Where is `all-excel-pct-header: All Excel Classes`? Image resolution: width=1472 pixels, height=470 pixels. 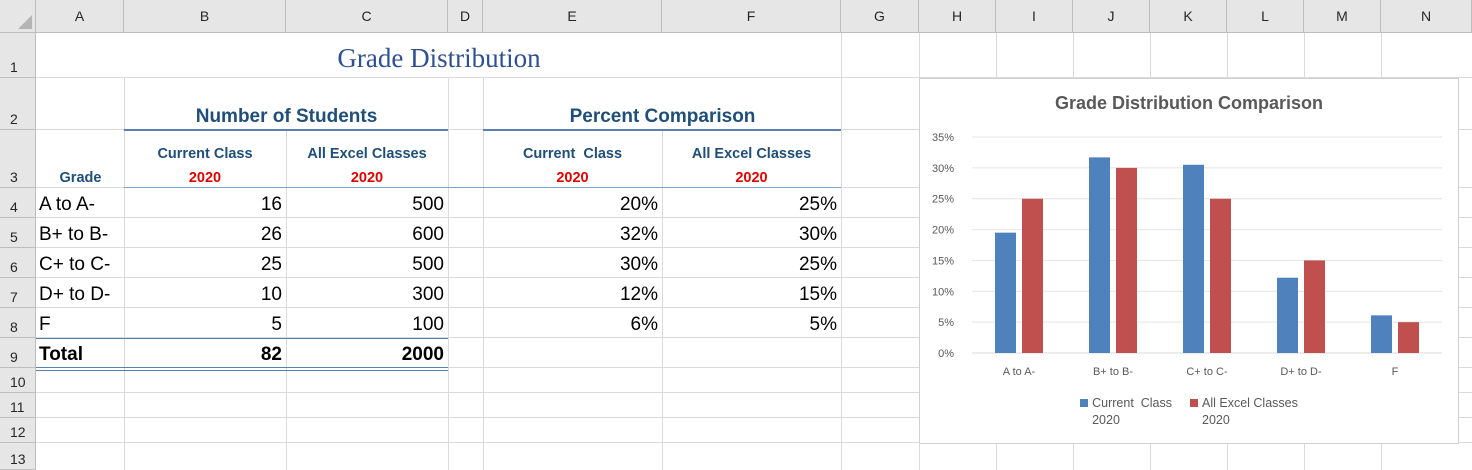
all-excel-pct-header: All Excel Classes is located at coordinates (751, 154).